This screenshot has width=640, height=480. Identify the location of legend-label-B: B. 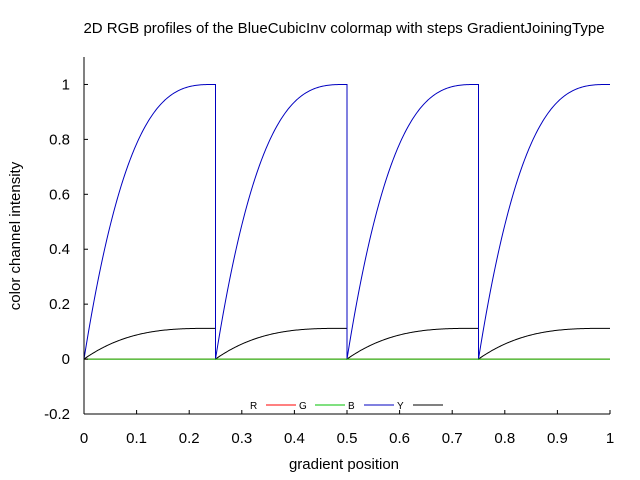
(351, 406).